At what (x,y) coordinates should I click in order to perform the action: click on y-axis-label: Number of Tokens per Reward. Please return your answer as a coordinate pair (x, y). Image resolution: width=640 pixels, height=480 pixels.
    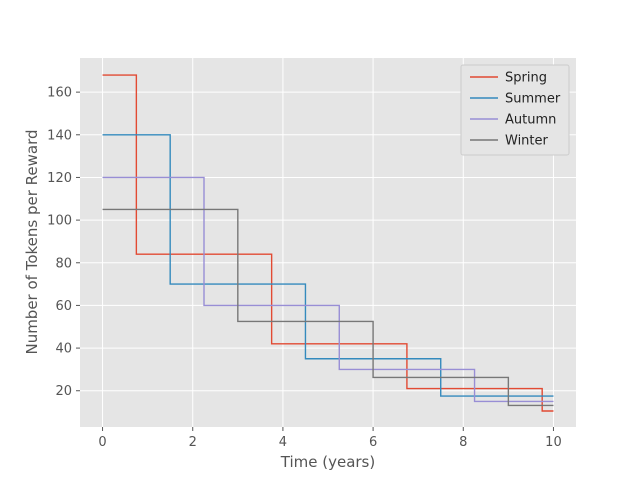
    Looking at the image, I should click on (32, 241).